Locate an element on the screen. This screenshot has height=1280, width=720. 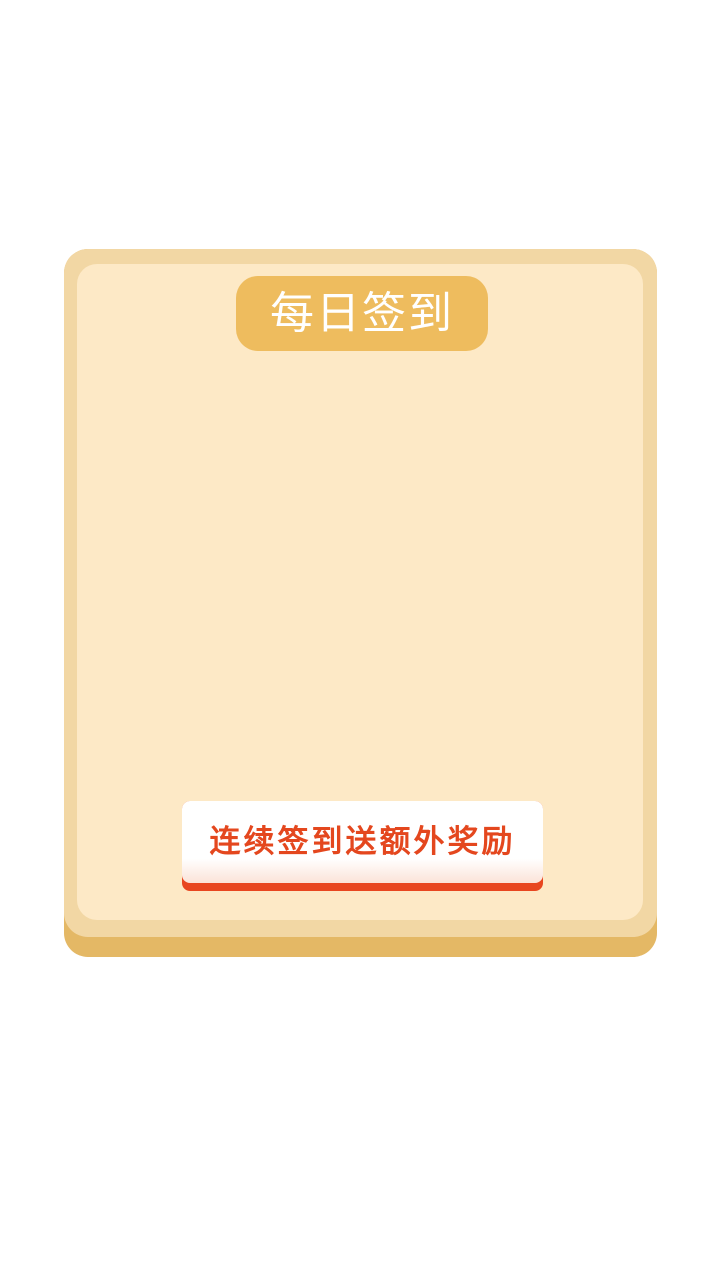
extra-reward-label: 连续签到送额外奖励 is located at coordinates (362, 841).